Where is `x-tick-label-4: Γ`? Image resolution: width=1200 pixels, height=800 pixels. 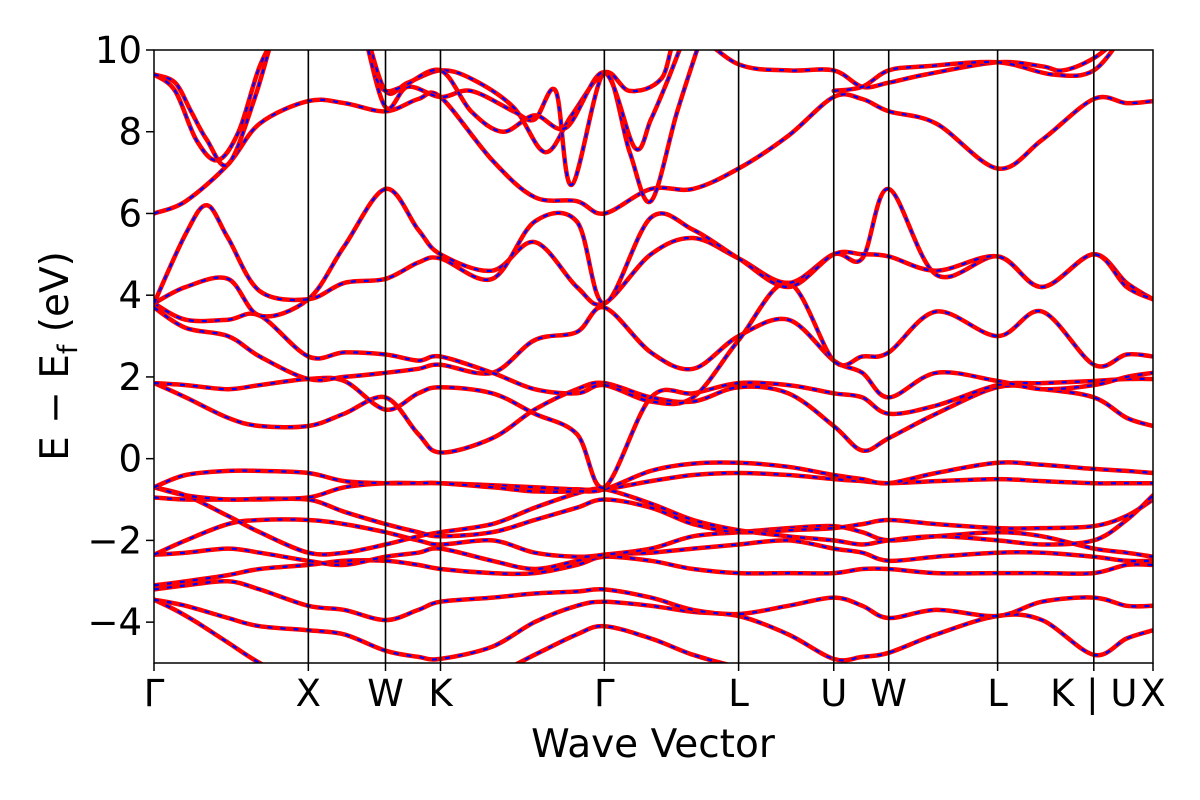
x-tick-label-4: Γ is located at coordinates (604, 693).